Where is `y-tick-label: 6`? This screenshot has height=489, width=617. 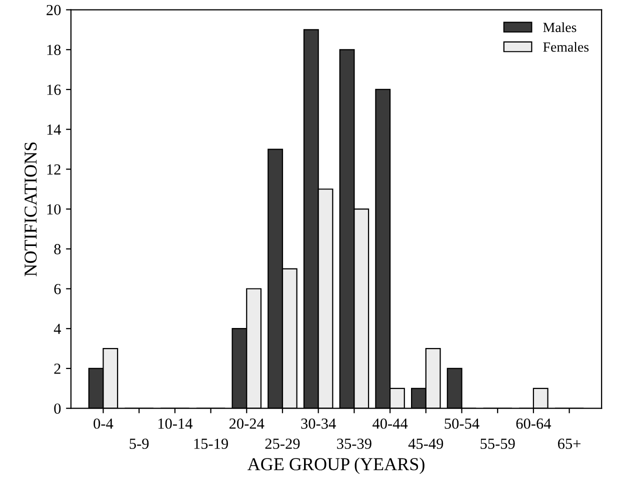
y-tick-label: 6 is located at coordinates (57, 289).